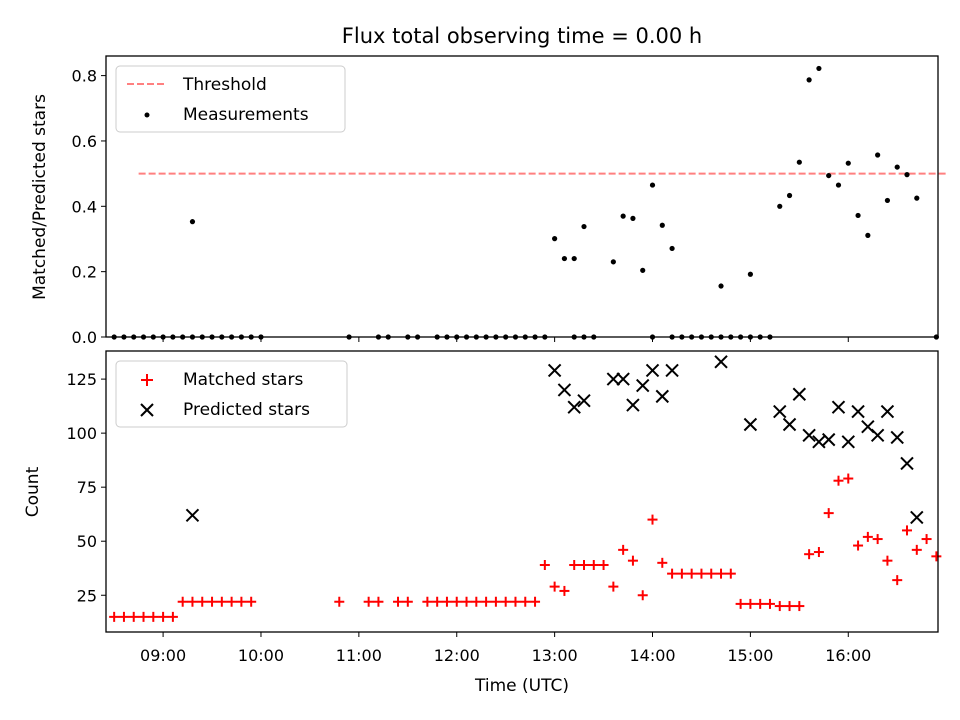  Describe the element at coordinates (652, 655) in the screenshot. I see `x-tick-label: 14:00` at that location.